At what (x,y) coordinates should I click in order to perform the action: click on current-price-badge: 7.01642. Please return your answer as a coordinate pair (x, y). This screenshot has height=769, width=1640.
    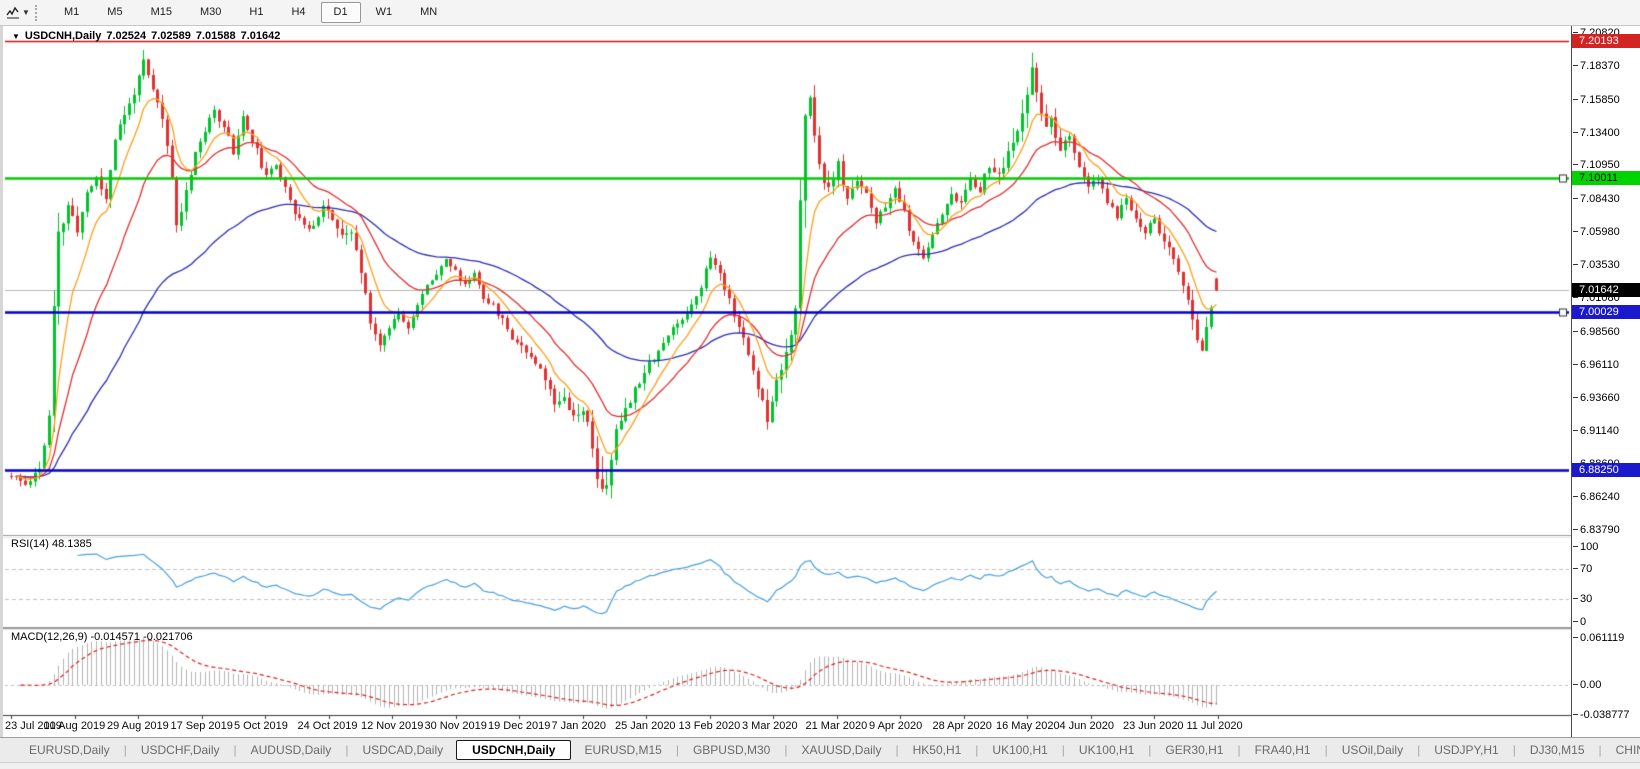
    Looking at the image, I should click on (1606, 290).